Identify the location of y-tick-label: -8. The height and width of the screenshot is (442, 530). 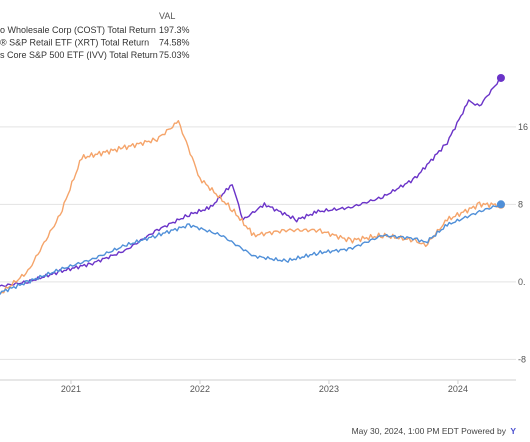
(522, 359).